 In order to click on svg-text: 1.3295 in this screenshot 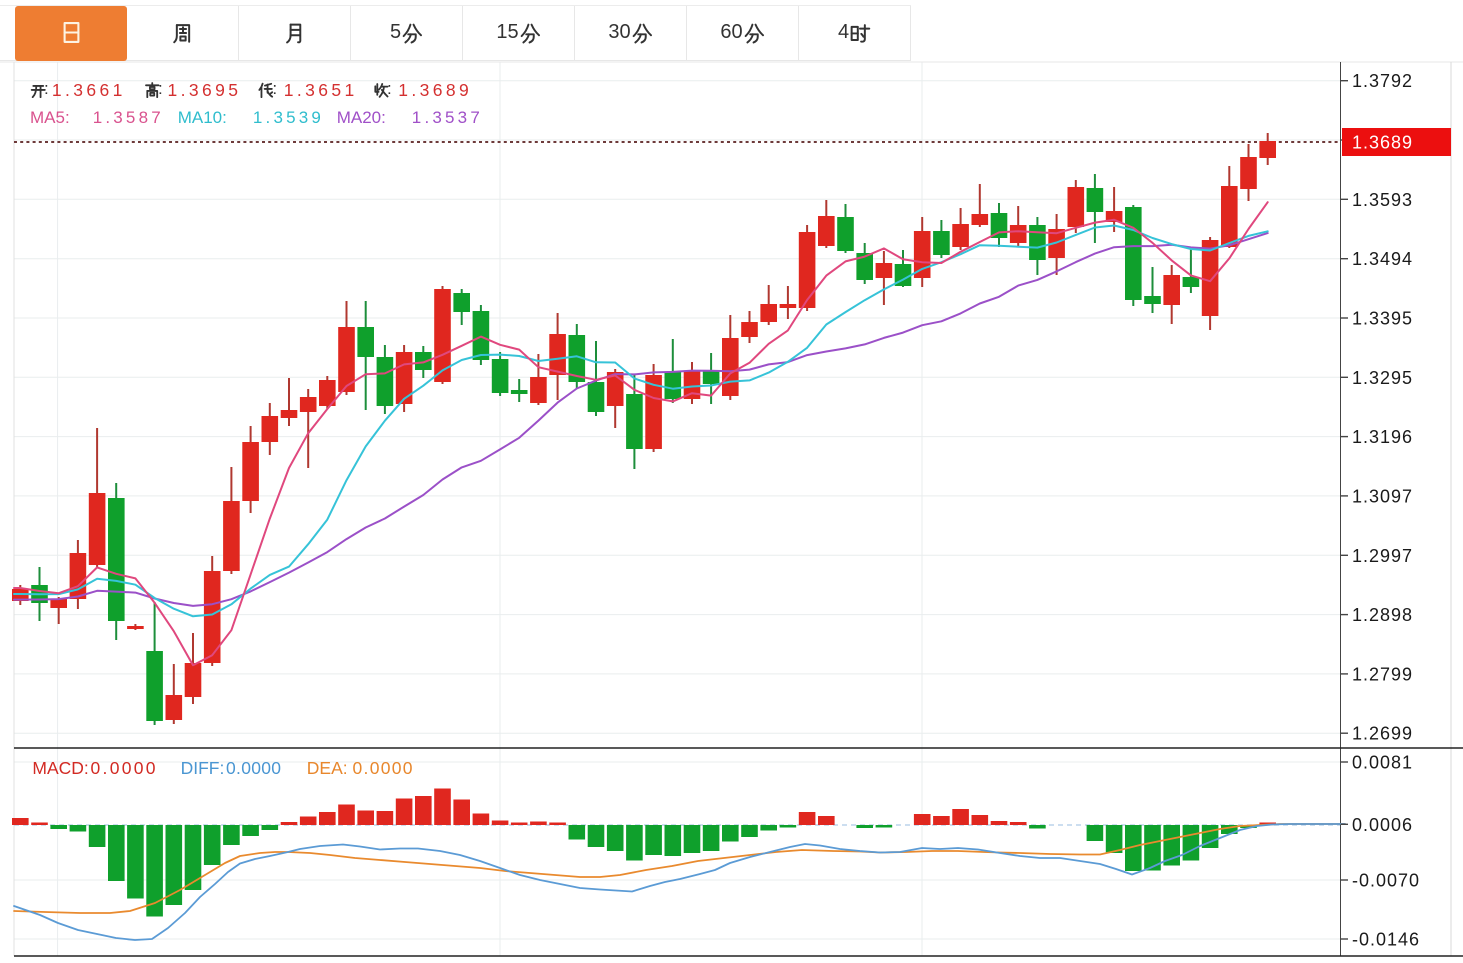, I will do `click(1382, 378)`.